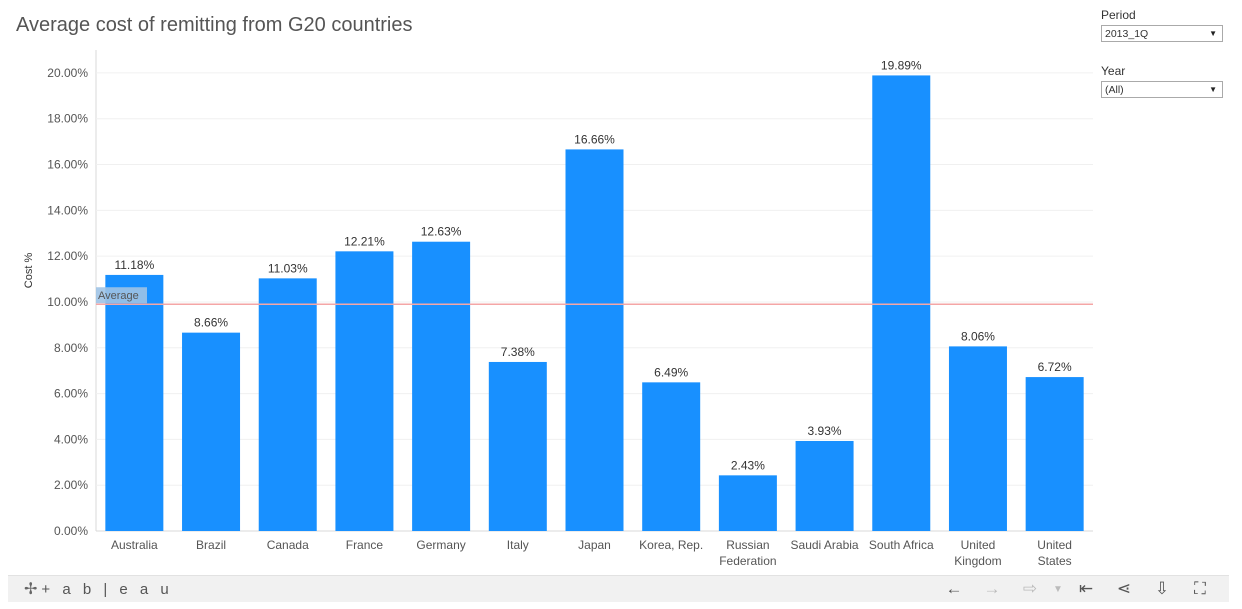 The width and height of the screenshot is (1242, 609). Describe the element at coordinates (211, 545) in the screenshot. I see `x-category-label: Brazil` at that location.